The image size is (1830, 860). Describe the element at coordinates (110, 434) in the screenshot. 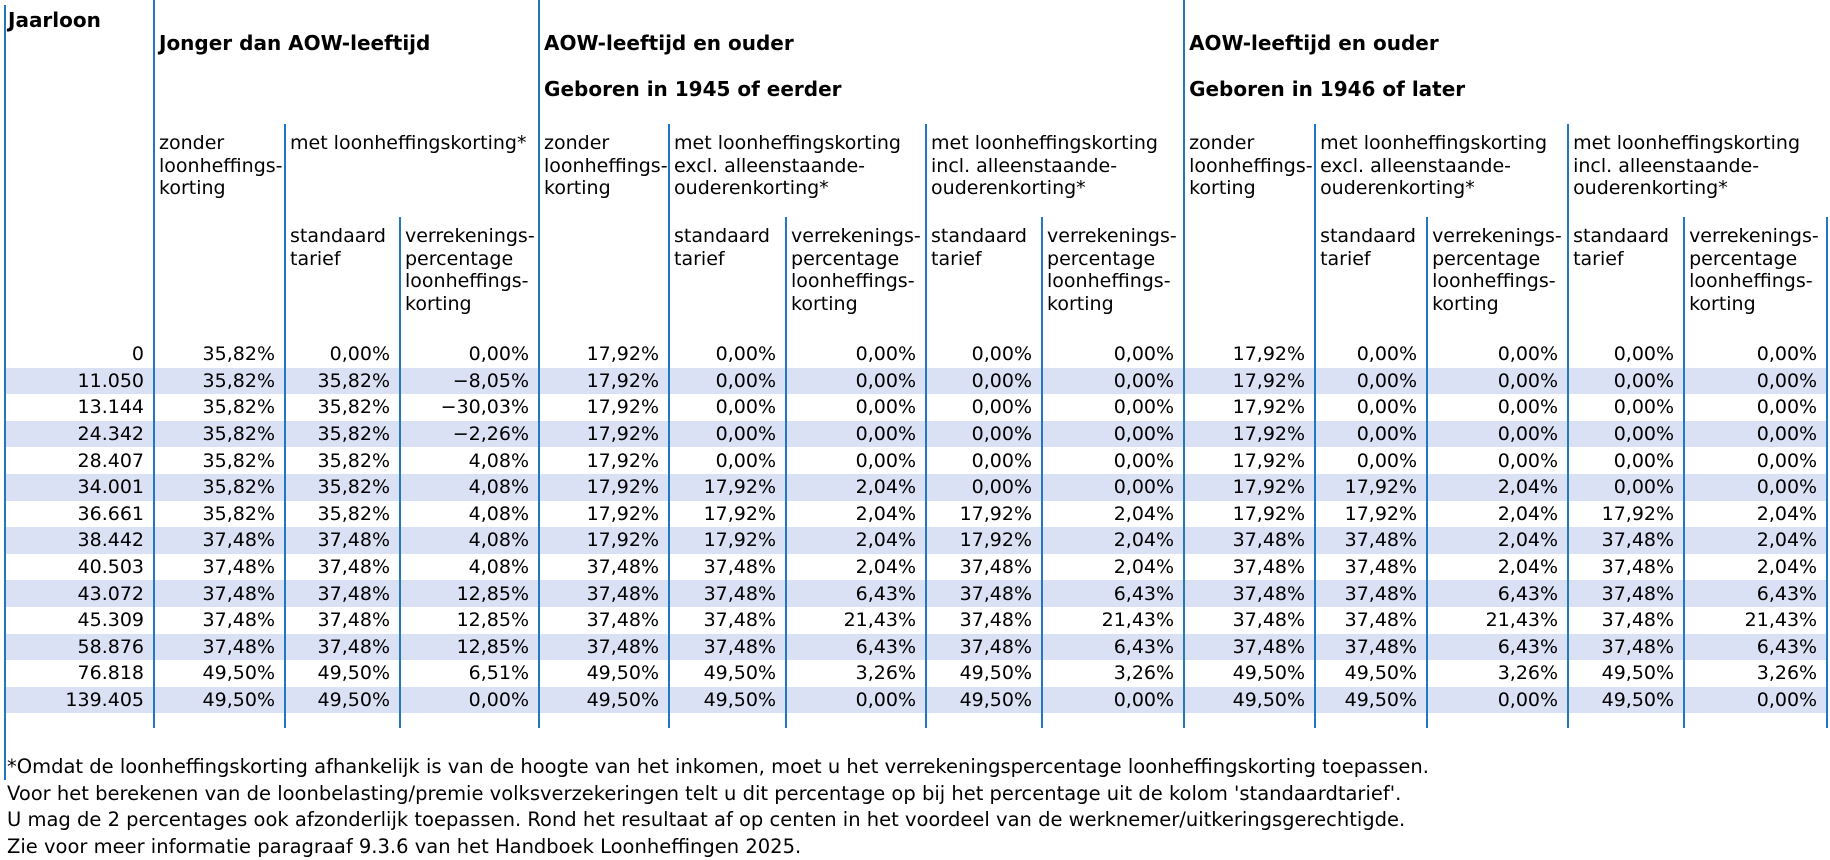

I see `jaarloon-cell: 24.342` at that location.